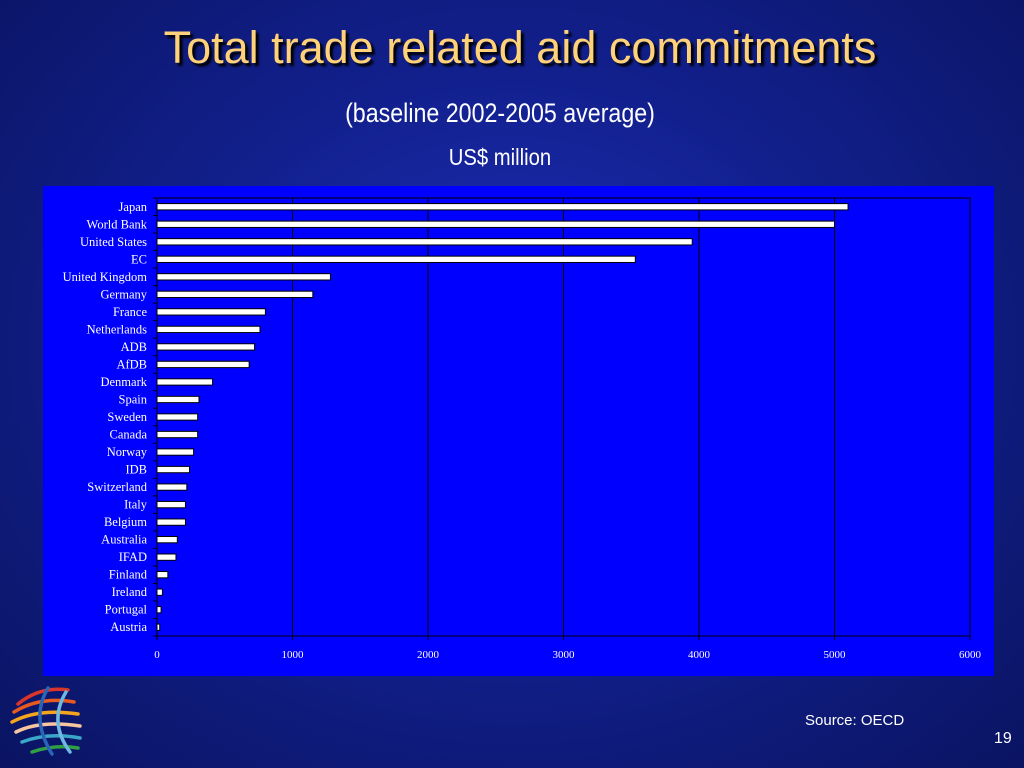  I want to click on category-label: France, so click(130, 312).